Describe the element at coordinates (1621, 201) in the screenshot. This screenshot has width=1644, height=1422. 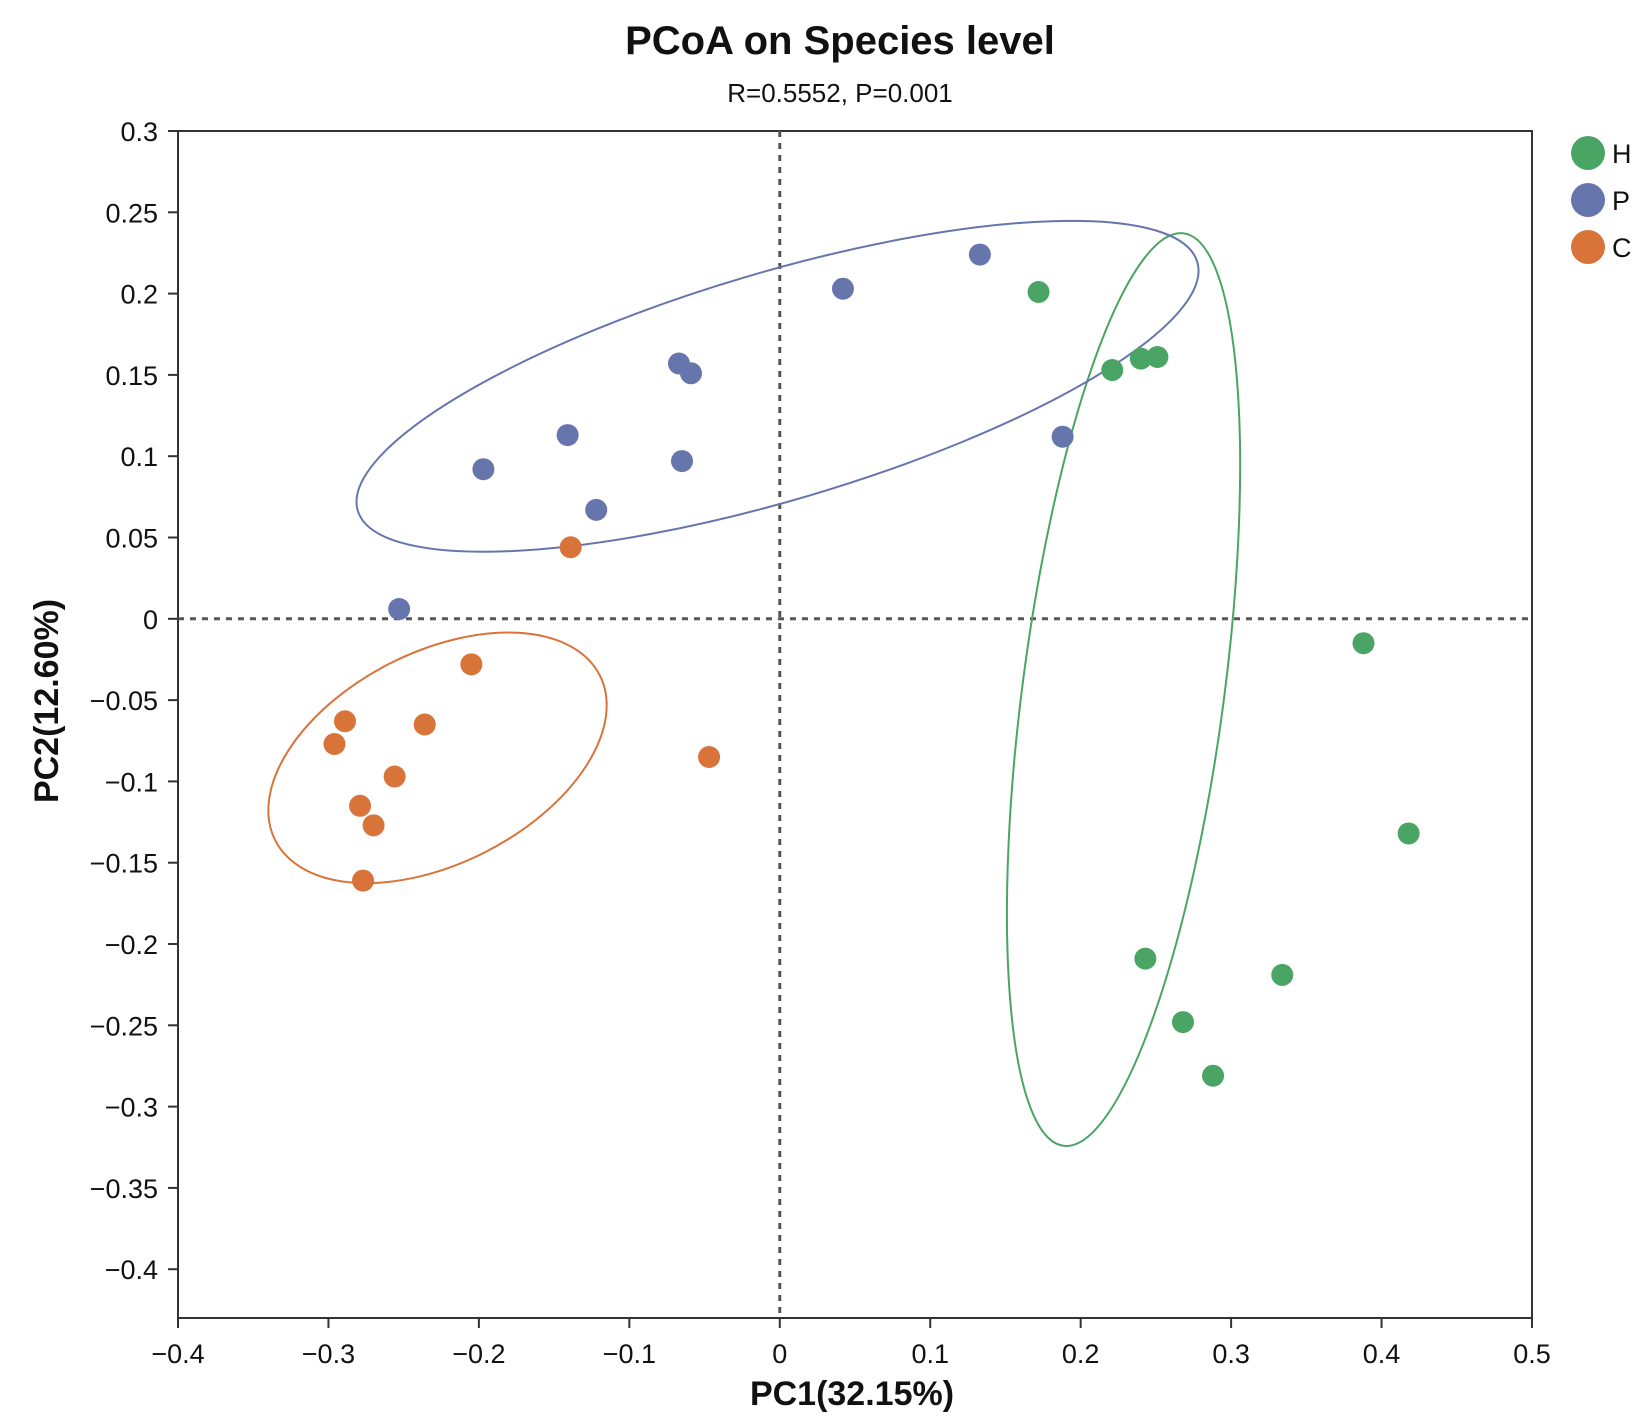
I see `legend-label-p: P` at that location.